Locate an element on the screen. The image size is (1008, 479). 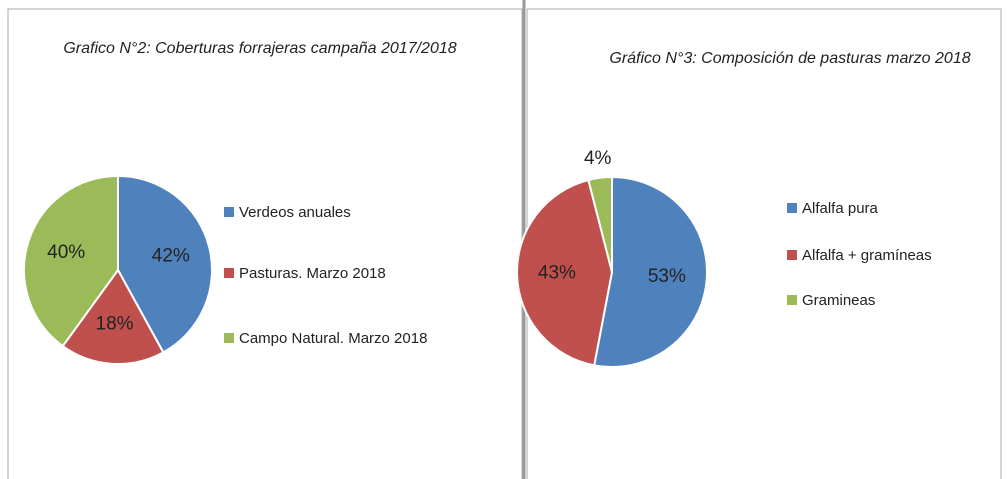
legend-label: Gramineas is located at coordinates (838, 300).